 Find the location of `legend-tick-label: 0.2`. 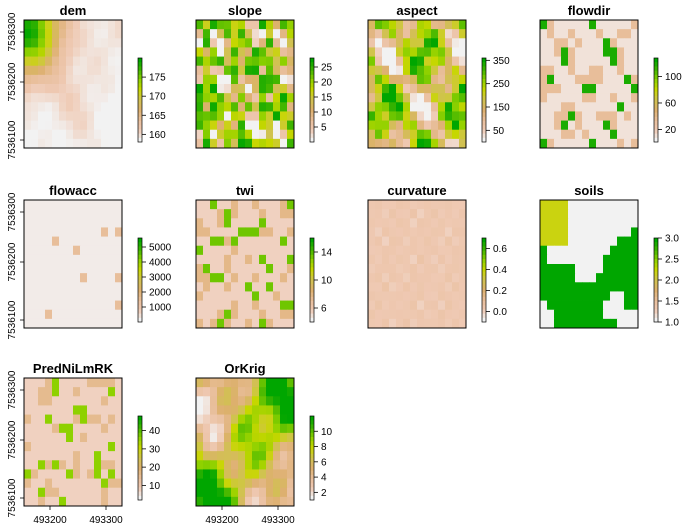

legend-tick-label: 0.2 is located at coordinates (500, 291).